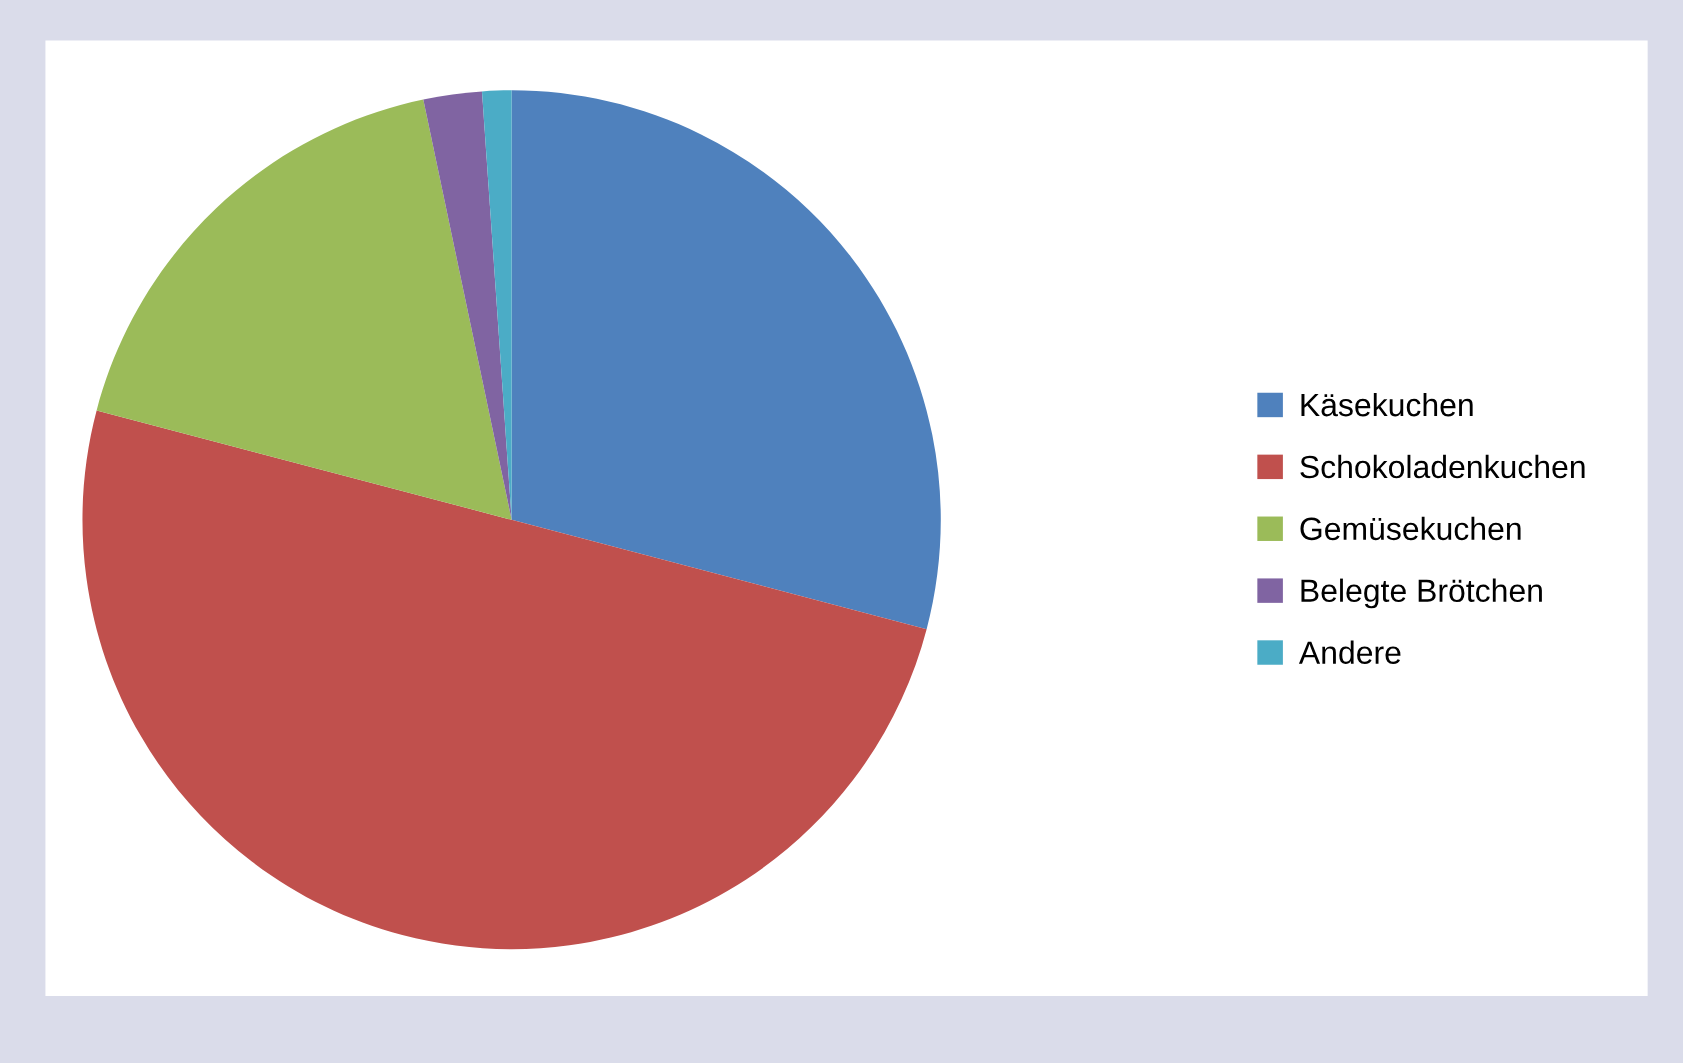  What do you see at coordinates (1349, 652) in the screenshot?
I see `legend-label: Andere` at bounding box center [1349, 652].